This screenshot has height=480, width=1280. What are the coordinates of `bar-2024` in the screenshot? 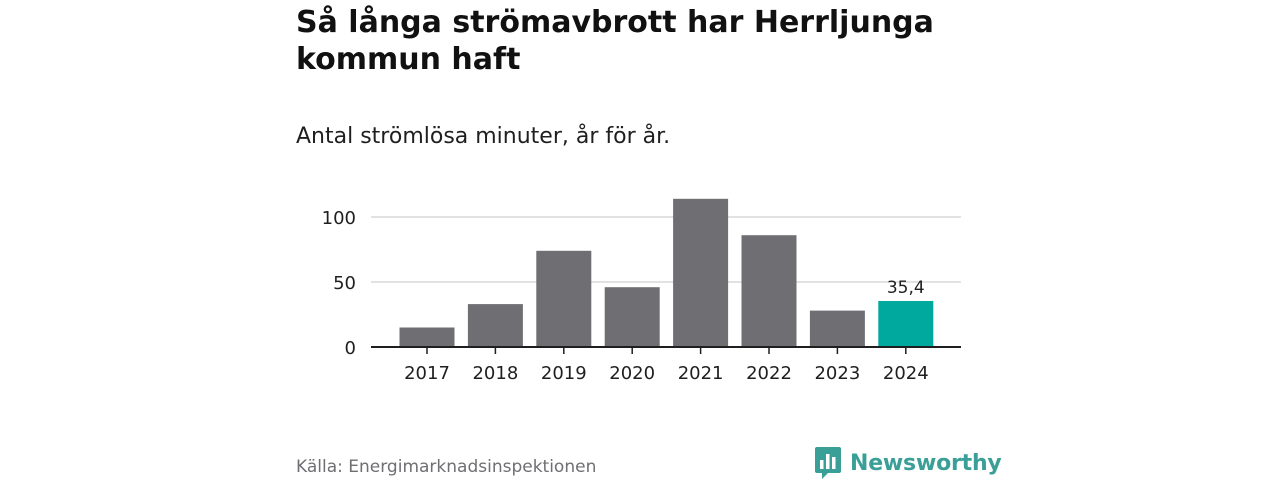 It's located at (906, 323).